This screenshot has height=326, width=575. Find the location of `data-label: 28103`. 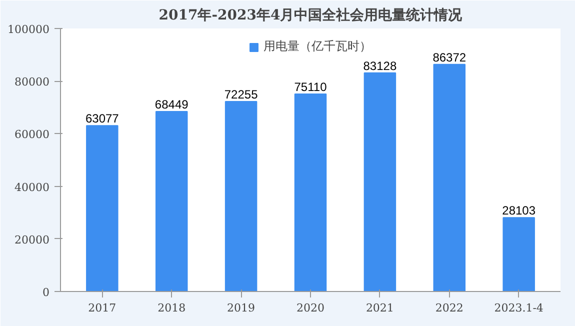

data-label: 28103 is located at coordinates (519, 211).